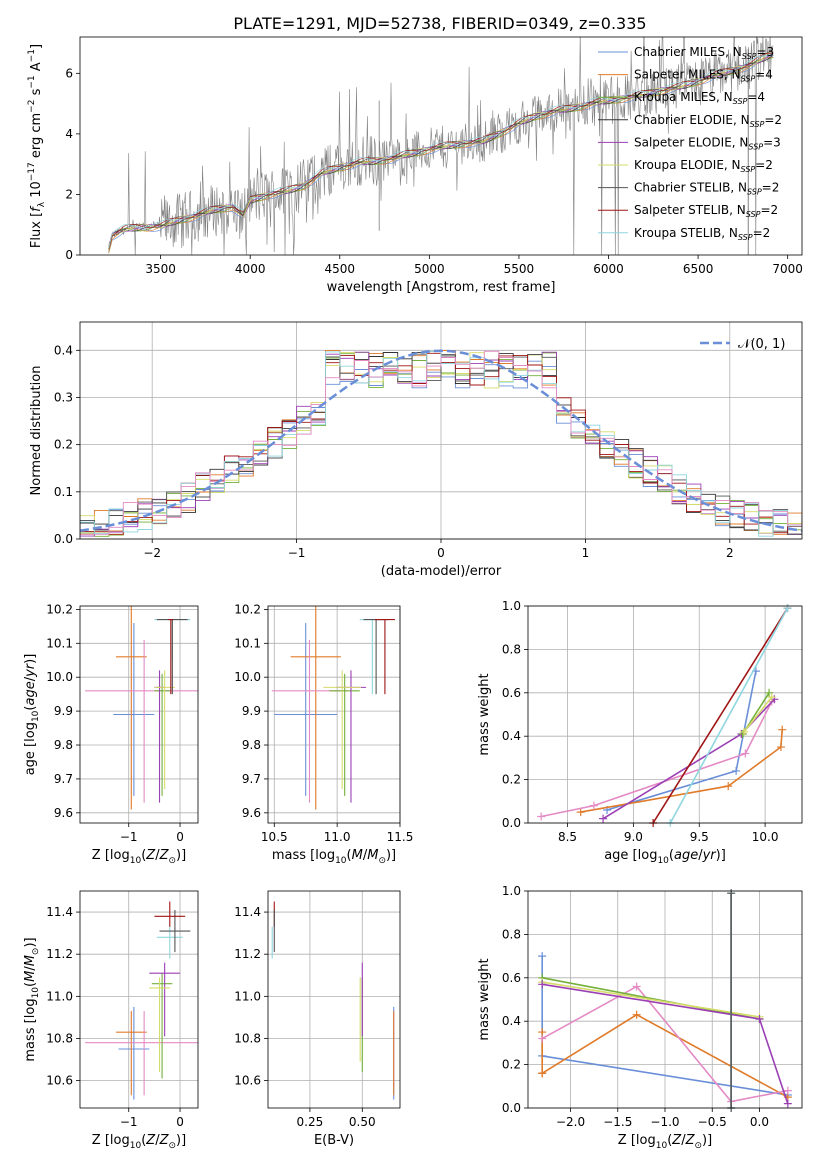 This screenshot has width=819, height=1170. I want to click on y-tick-label: 0.0, so click(63, 539).